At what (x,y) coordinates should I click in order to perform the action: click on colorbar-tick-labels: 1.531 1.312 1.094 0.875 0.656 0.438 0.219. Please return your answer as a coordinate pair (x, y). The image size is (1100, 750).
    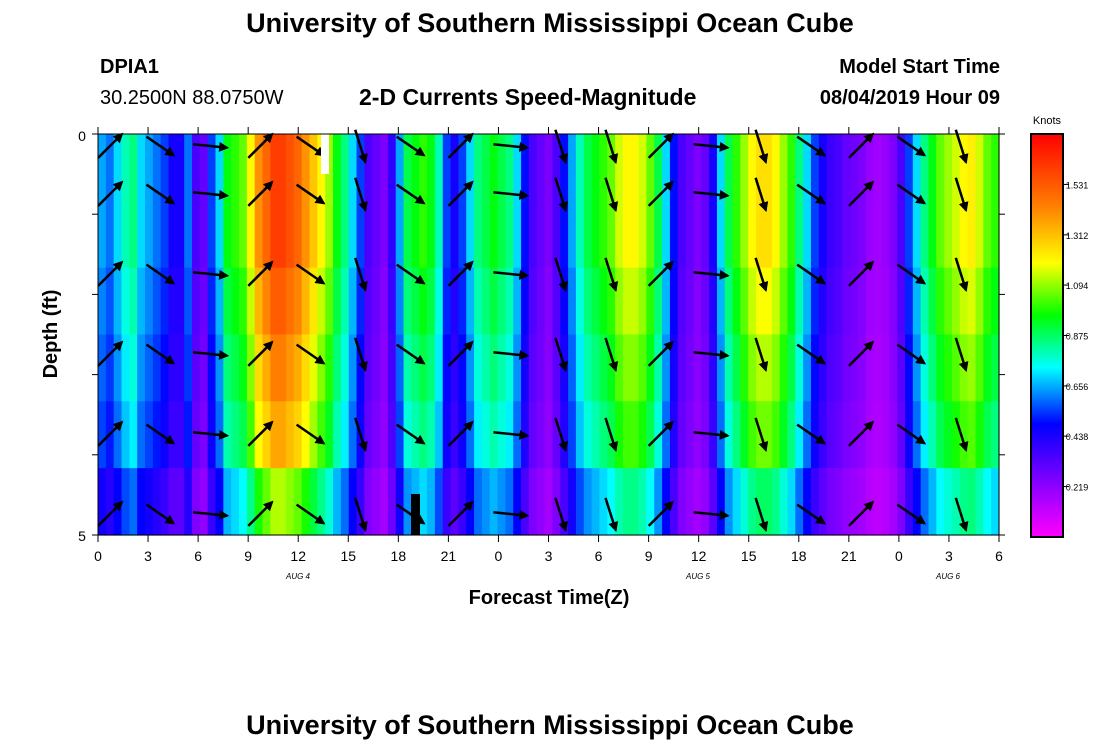
    Looking at the image, I should click on (1077, 336).